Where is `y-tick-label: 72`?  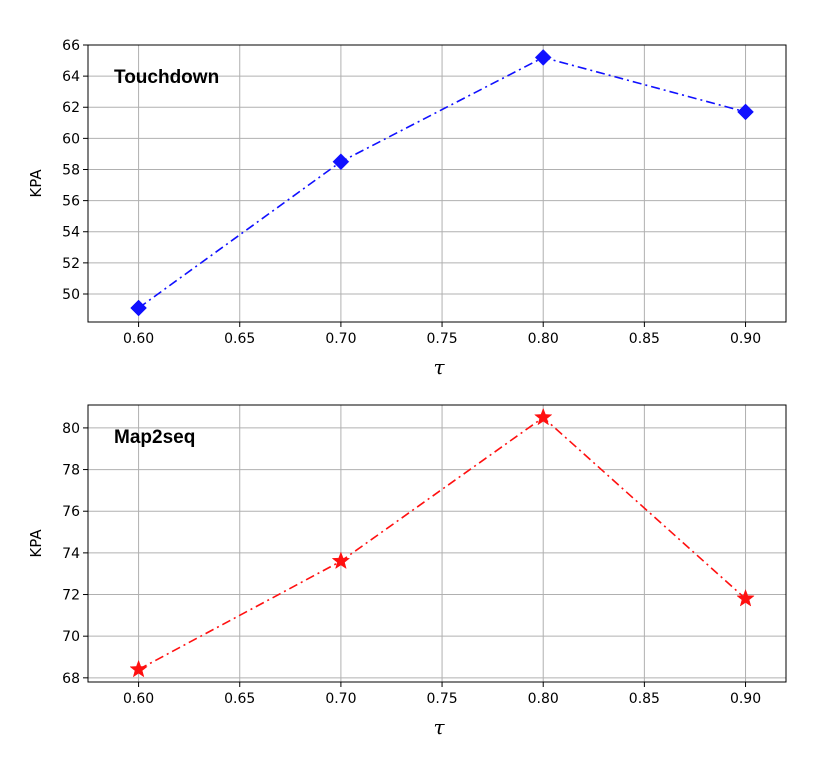 y-tick-label: 72 is located at coordinates (71, 596).